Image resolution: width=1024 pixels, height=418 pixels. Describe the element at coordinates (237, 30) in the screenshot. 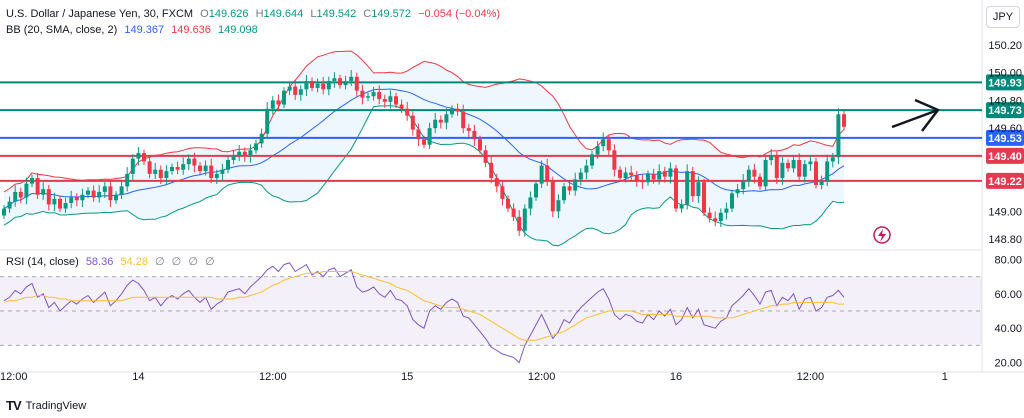

I see `bb-lower-value: 149.098` at that location.